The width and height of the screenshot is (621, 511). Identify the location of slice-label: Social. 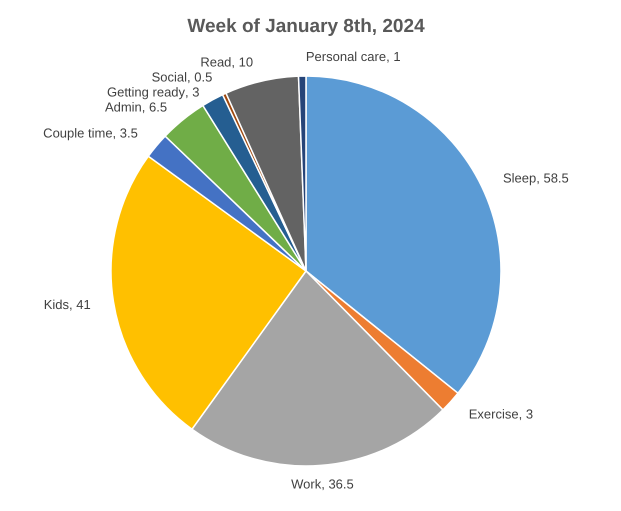
(170, 77).